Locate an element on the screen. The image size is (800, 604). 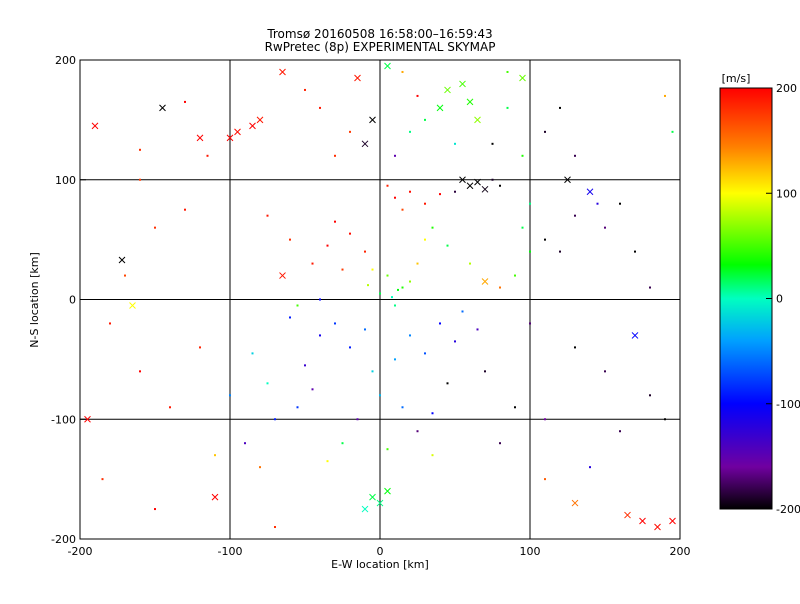
colorbar-ticks: 200 100 0 -100 -200 is located at coordinates (783, 299).